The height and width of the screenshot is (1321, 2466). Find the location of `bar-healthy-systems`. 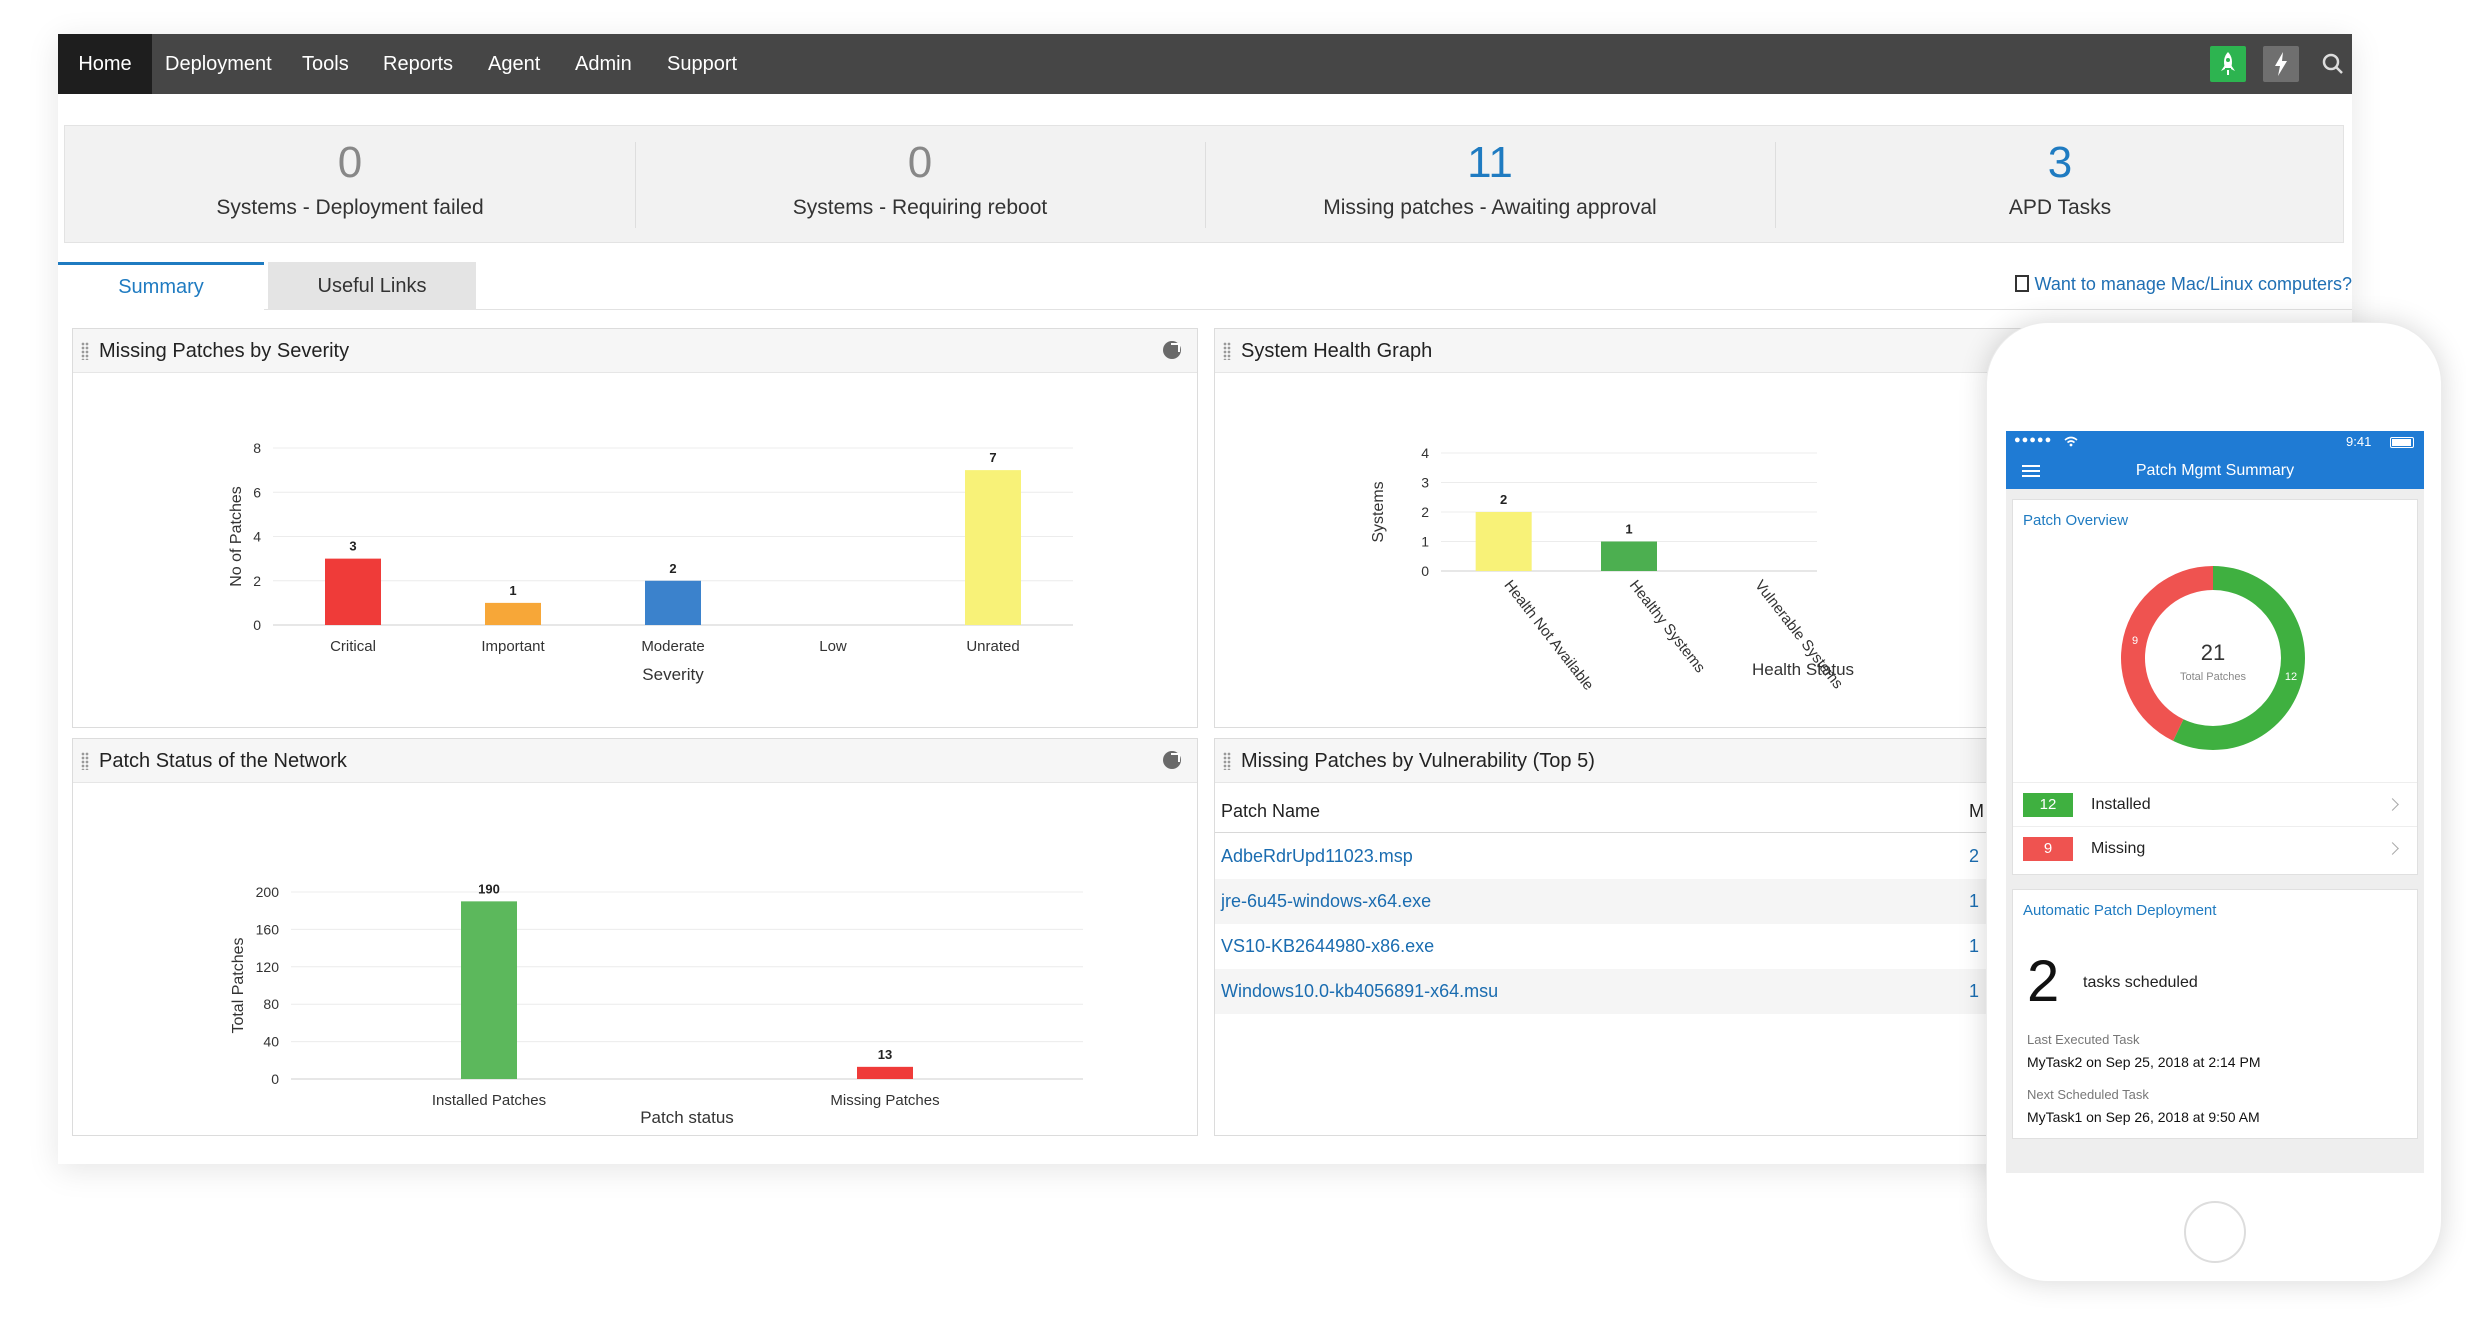

bar-healthy-systems is located at coordinates (1629, 556).